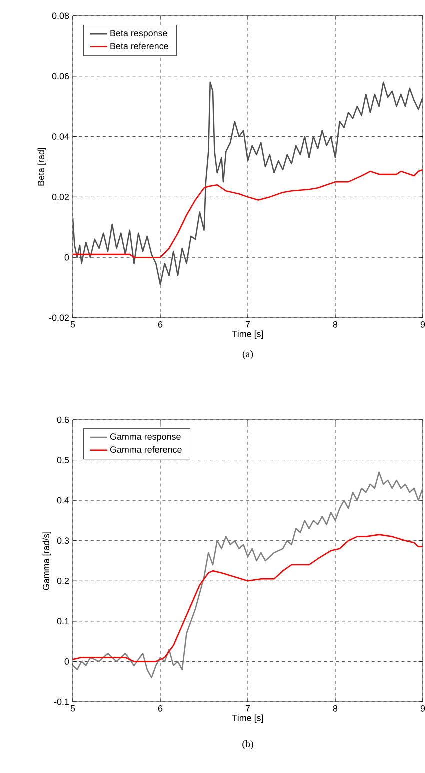 This screenshot has width=425, height=773. What do you see at coordinates (63, 541) in the screenshot?
I see `y-tick-label: 0.3` at bounding box center [63, 541].